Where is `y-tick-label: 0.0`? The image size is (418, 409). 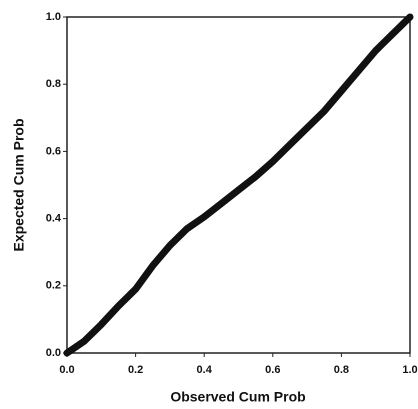 y-tick-label: 0.0 is located at coordinates (53, 353).